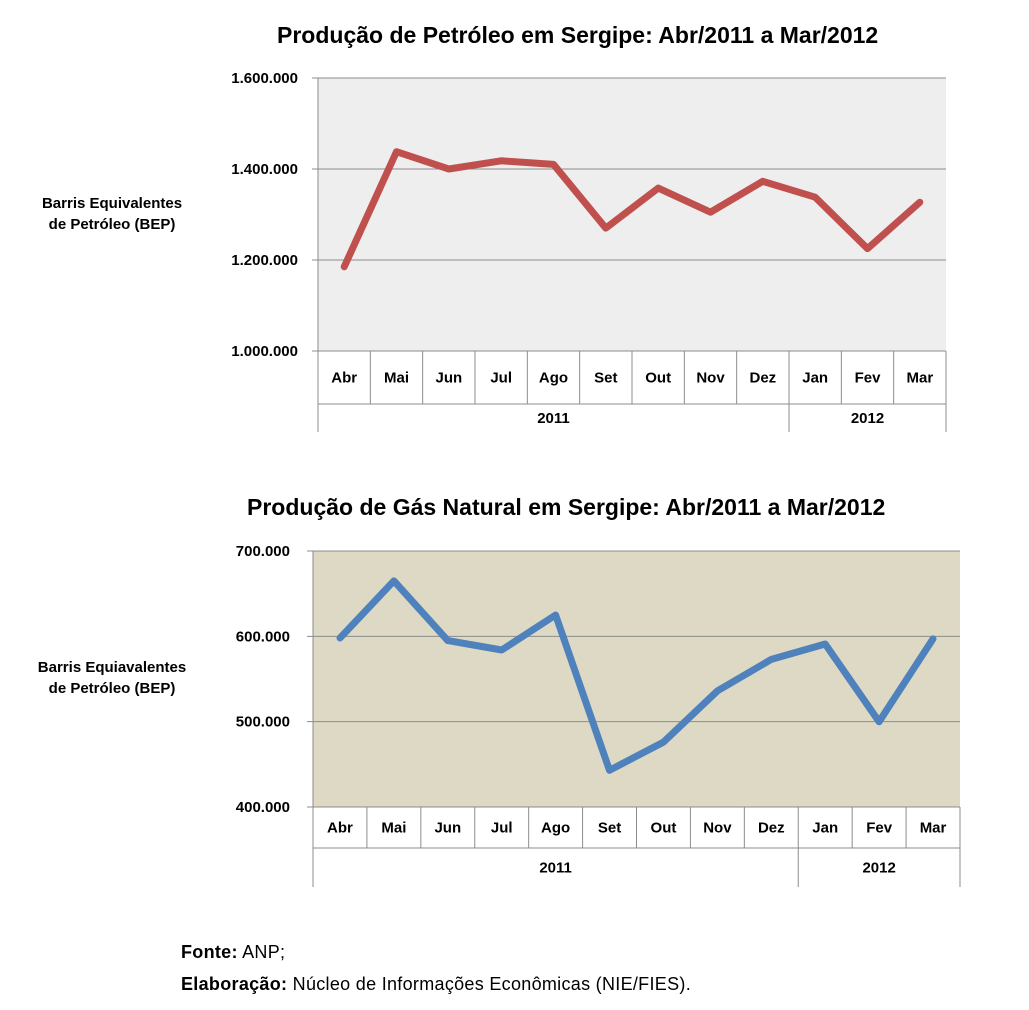  What do you see at coordinates (264, 351) in the screenshot?
I see `y-tick-label: 1.000.000` at bounding box center [264, 351].